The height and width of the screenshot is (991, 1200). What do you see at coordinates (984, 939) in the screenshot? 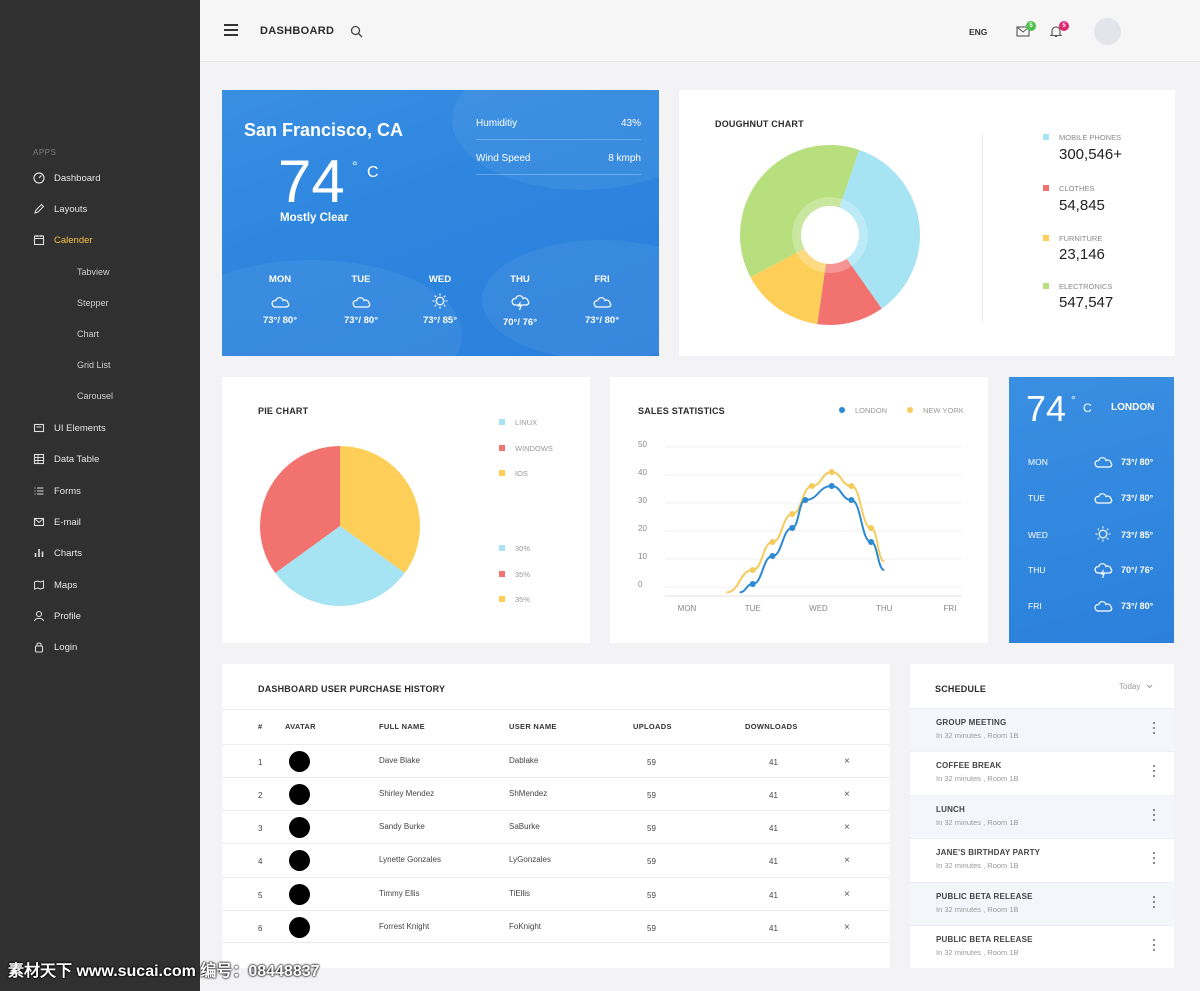
I see `schedule-item-name: PUBLIC BETA RELEASE` at bounding box center [984, 939].